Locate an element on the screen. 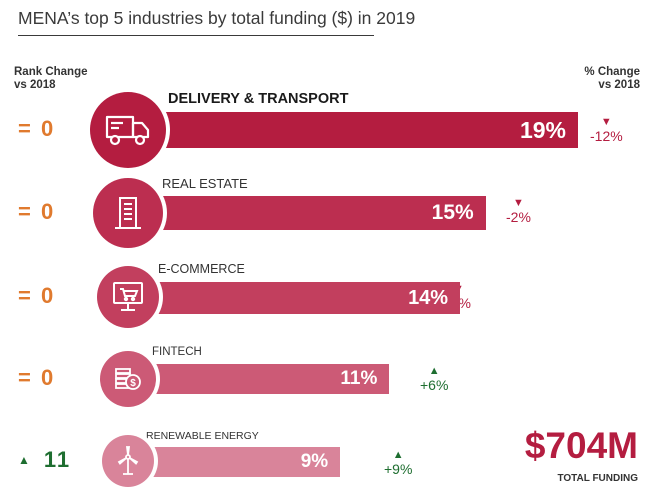 The height and width of the screenshot is (503, 664). total-funding-value: $704M is located at coordinates (581, 445).